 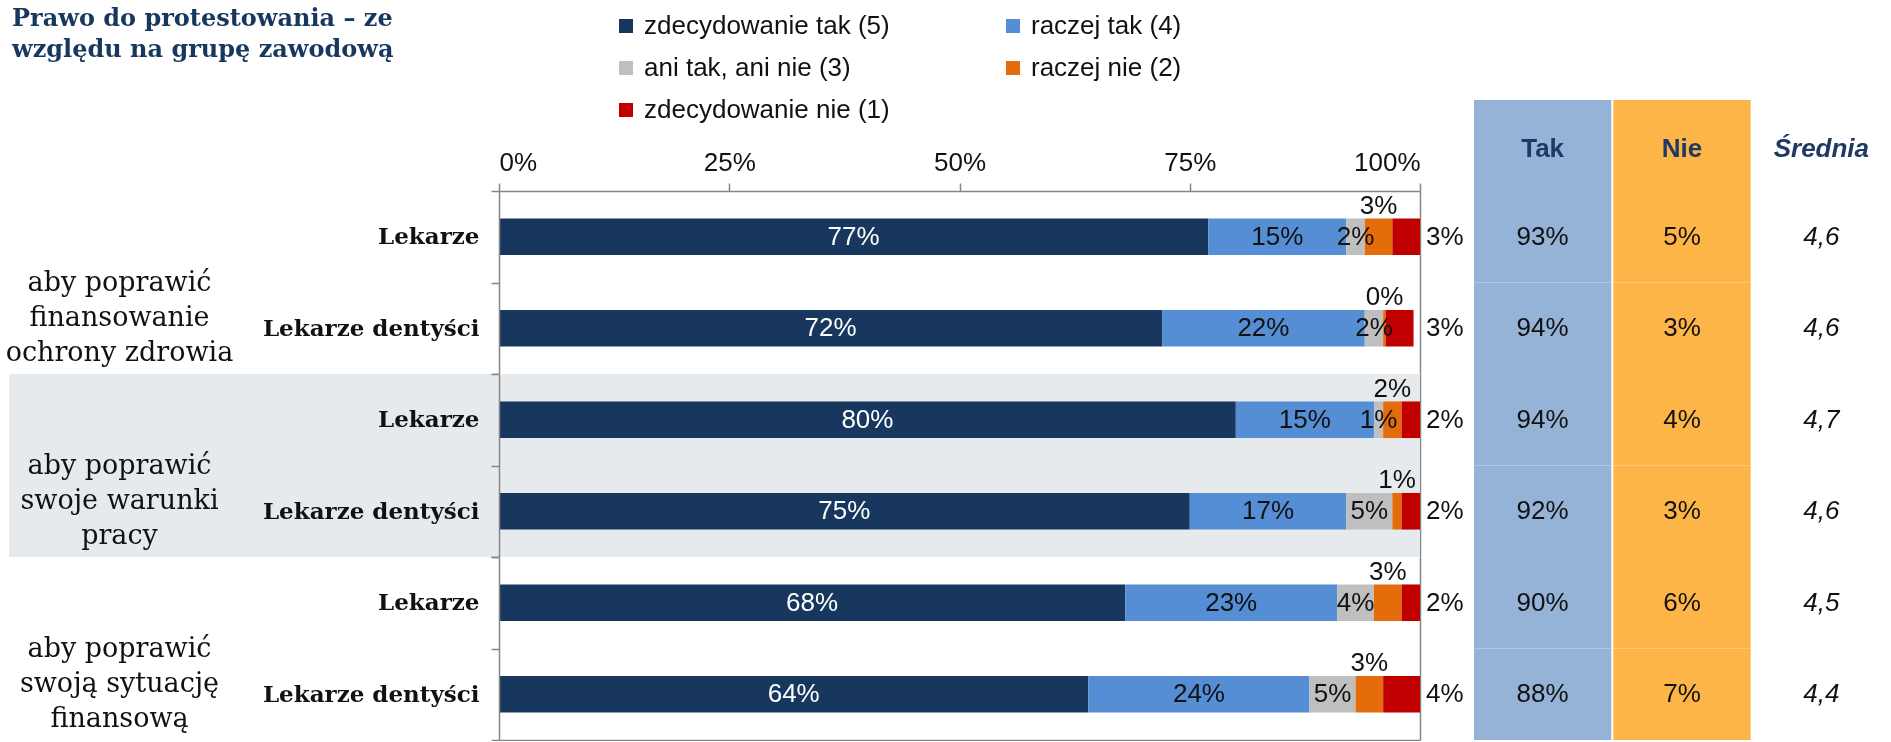 I want to click on y-axis-title: aby poprawić swoją sytuację finansową, so click(x=119, y=682).